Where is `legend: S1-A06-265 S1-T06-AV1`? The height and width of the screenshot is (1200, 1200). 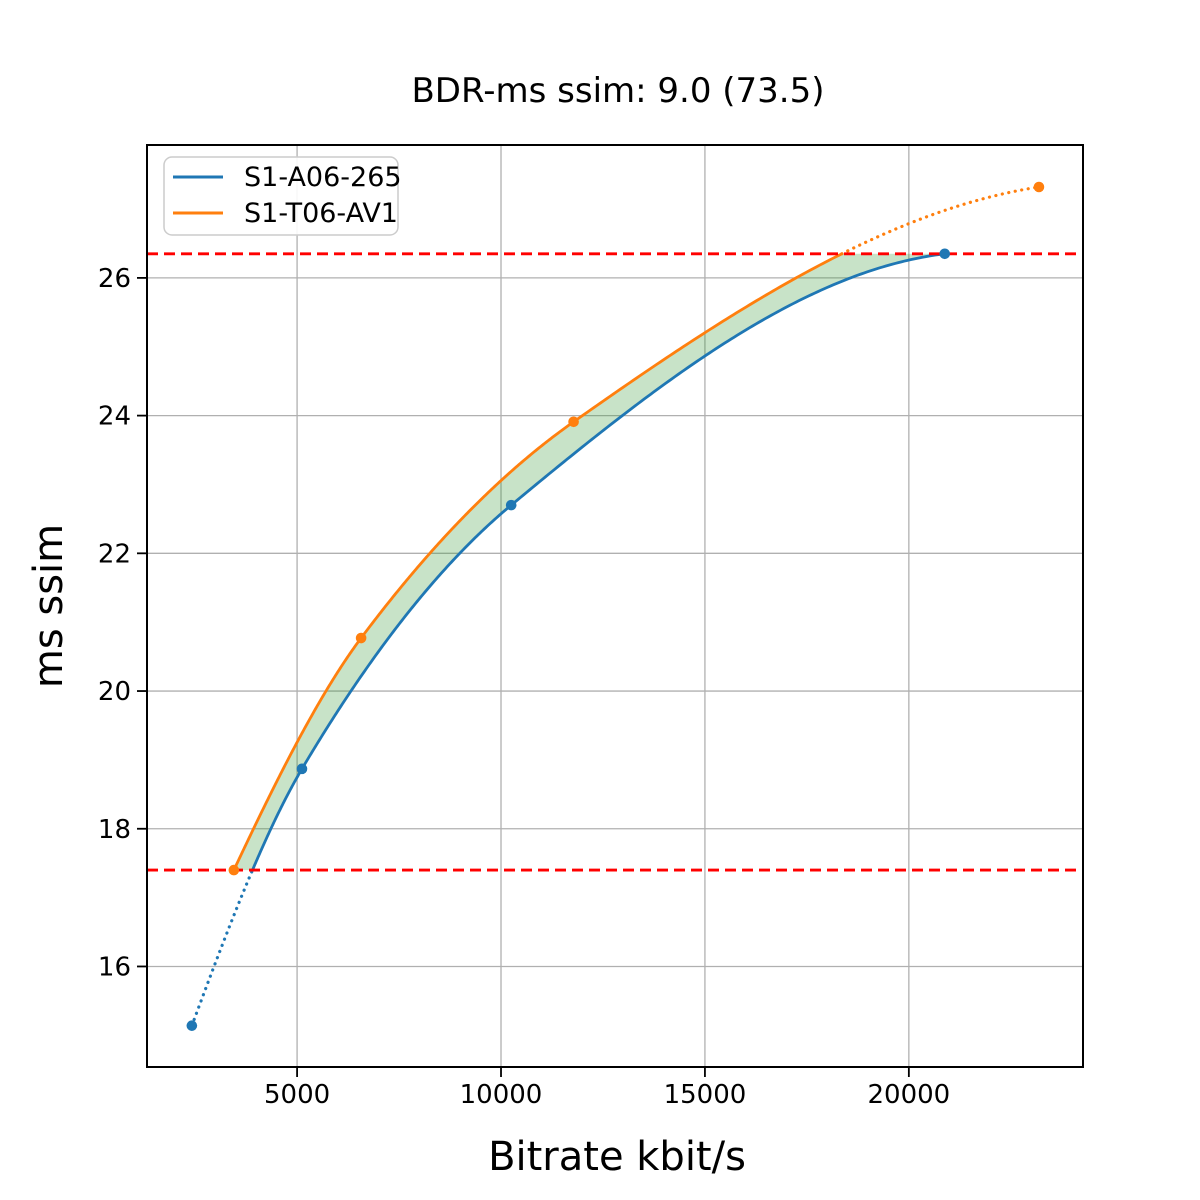
legend: S1-A06-265 S1-T06-AV1 is located at coordinates (282, 196).